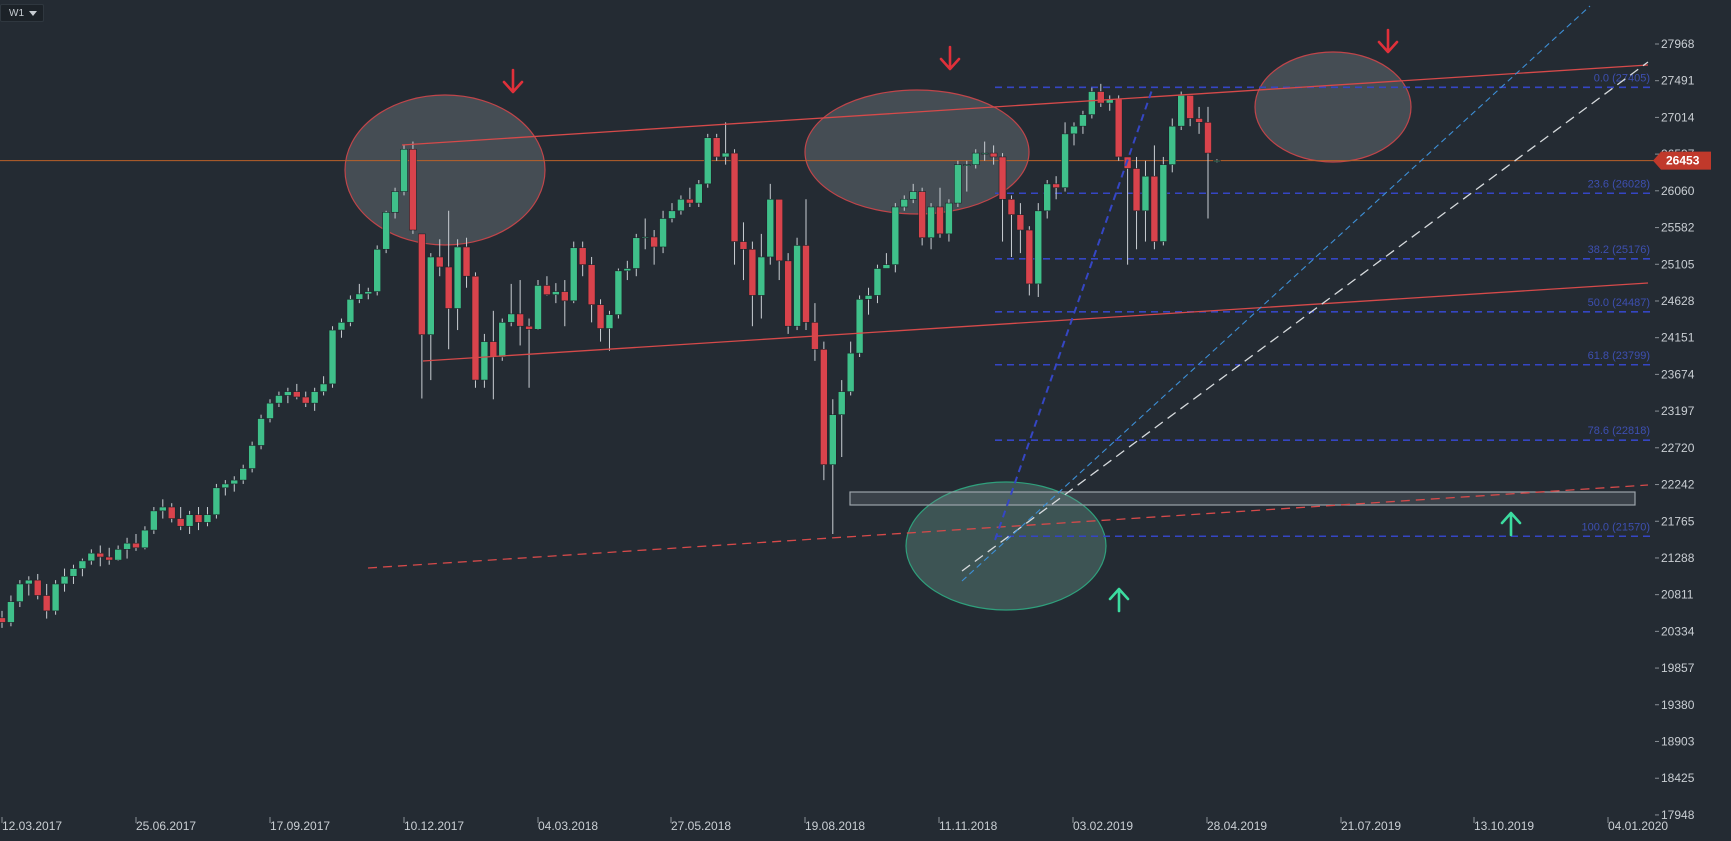  What do you see at coordinates (32, 826) in the screenshot?
I see `x-tick-label: 12.03.2017` at bounding box center [32, 826].